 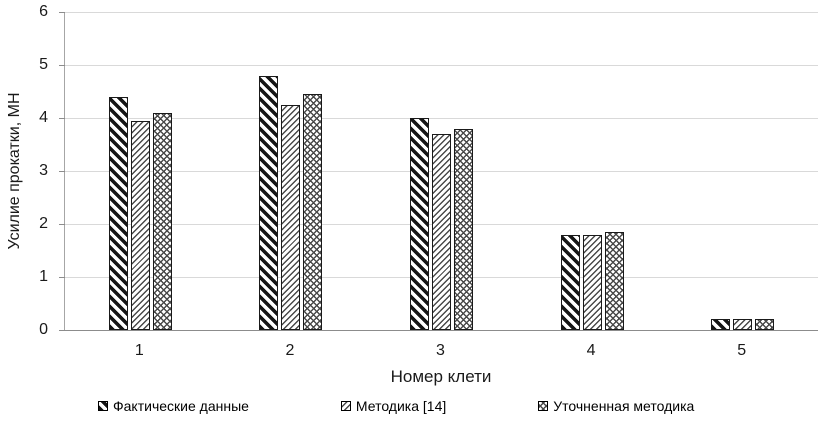 What do you see at coordinates (43, 329) in the screenshot?
I see `y-tick-label: 0` at bounding box center [43, 329].